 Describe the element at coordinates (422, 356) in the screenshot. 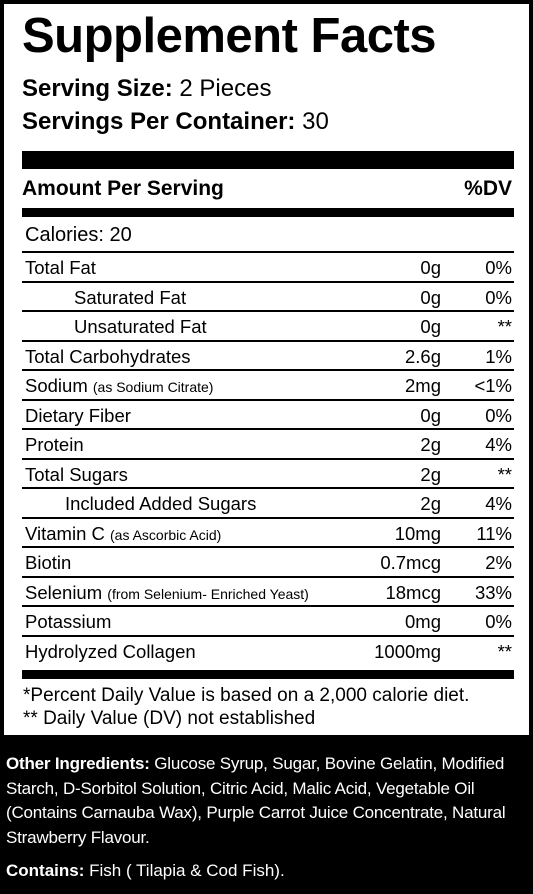

I see `nutrient-amount: 2.6g` at that location.